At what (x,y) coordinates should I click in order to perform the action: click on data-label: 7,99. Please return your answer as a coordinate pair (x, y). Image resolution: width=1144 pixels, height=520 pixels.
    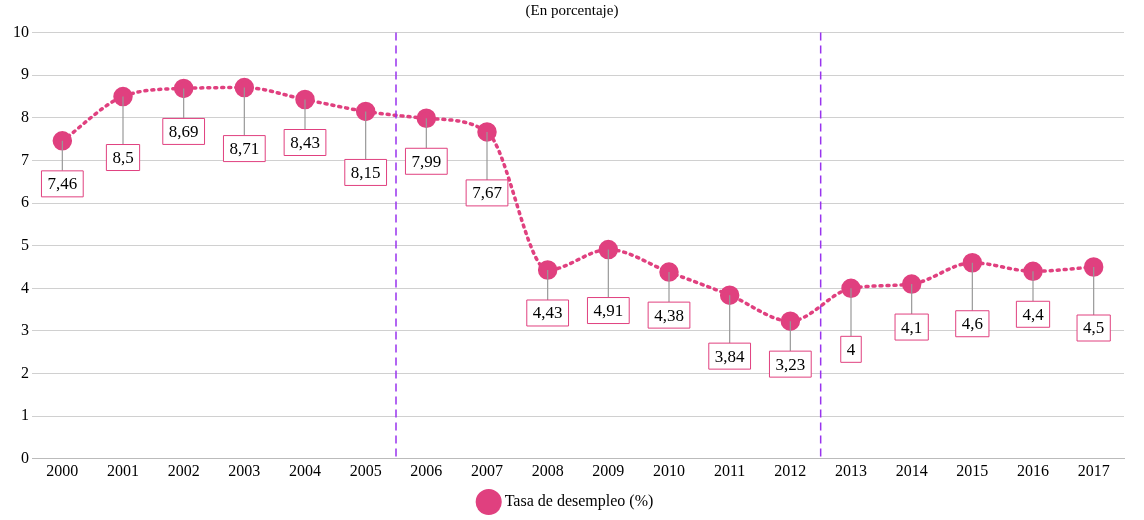
    Looking at the image, I should click on (426, 161).